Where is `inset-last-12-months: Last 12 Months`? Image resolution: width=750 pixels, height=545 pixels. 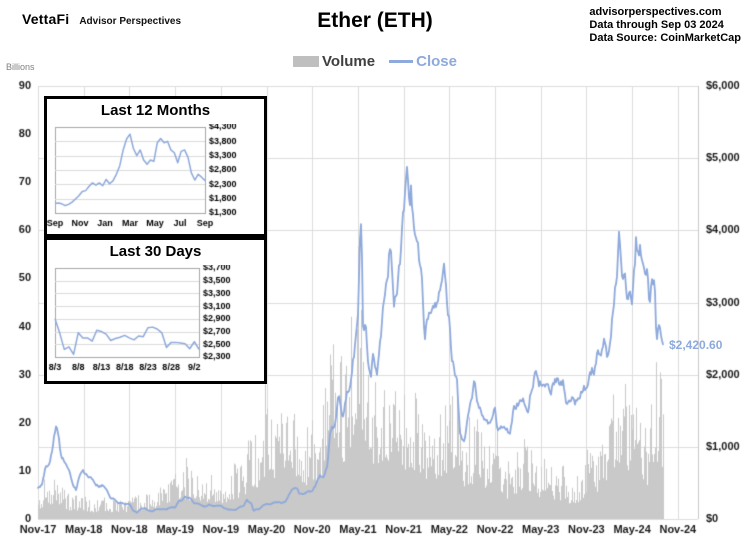 inset-last-12-months: Last 12 Months is located at coordinates (155, 166).